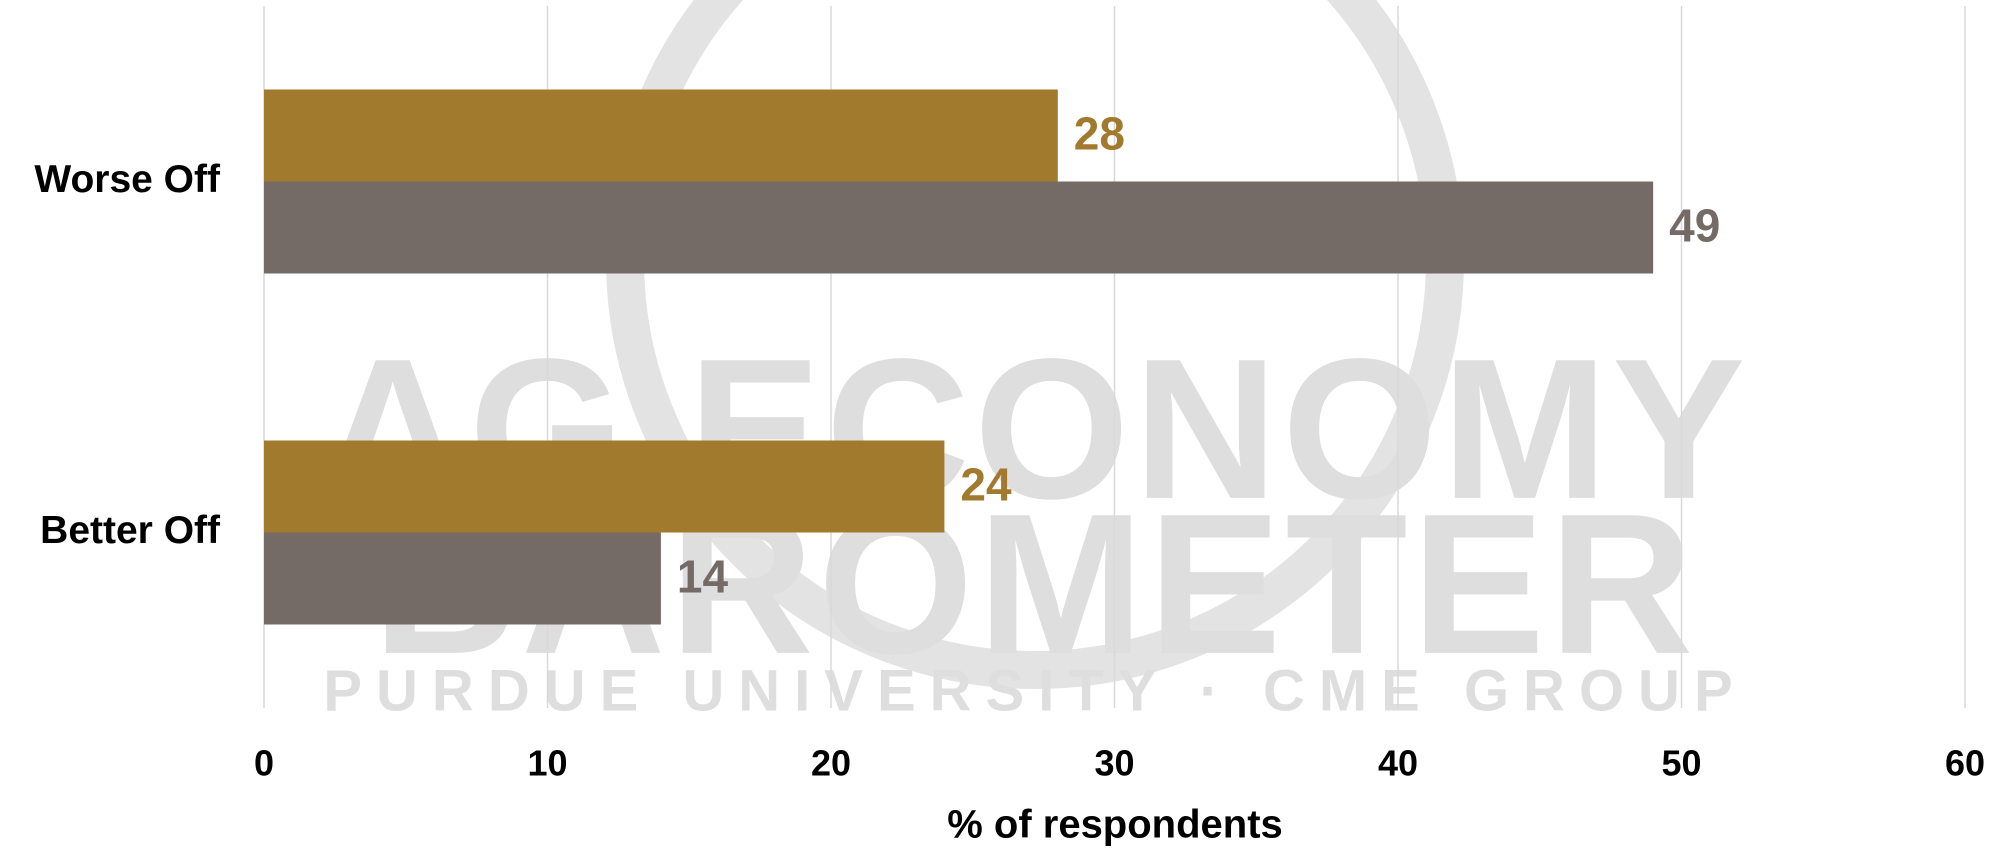  Describe the element at coordinates (264, 763) in the screenshot. I see `x-tick-label: 0` at that location.